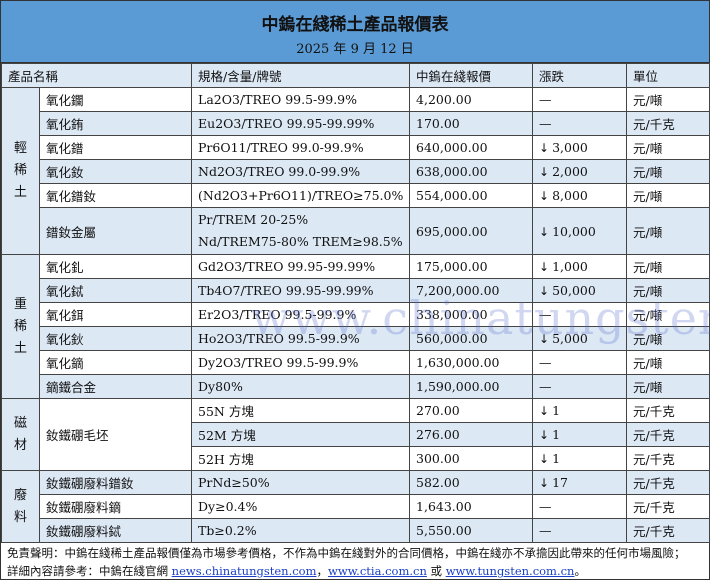 Image resolution: width=710 pixels, height=582 pixels. Describe the element at coordinates (115, 338) in the screenshot. I see `product-name: 氧化鈥` at that location.